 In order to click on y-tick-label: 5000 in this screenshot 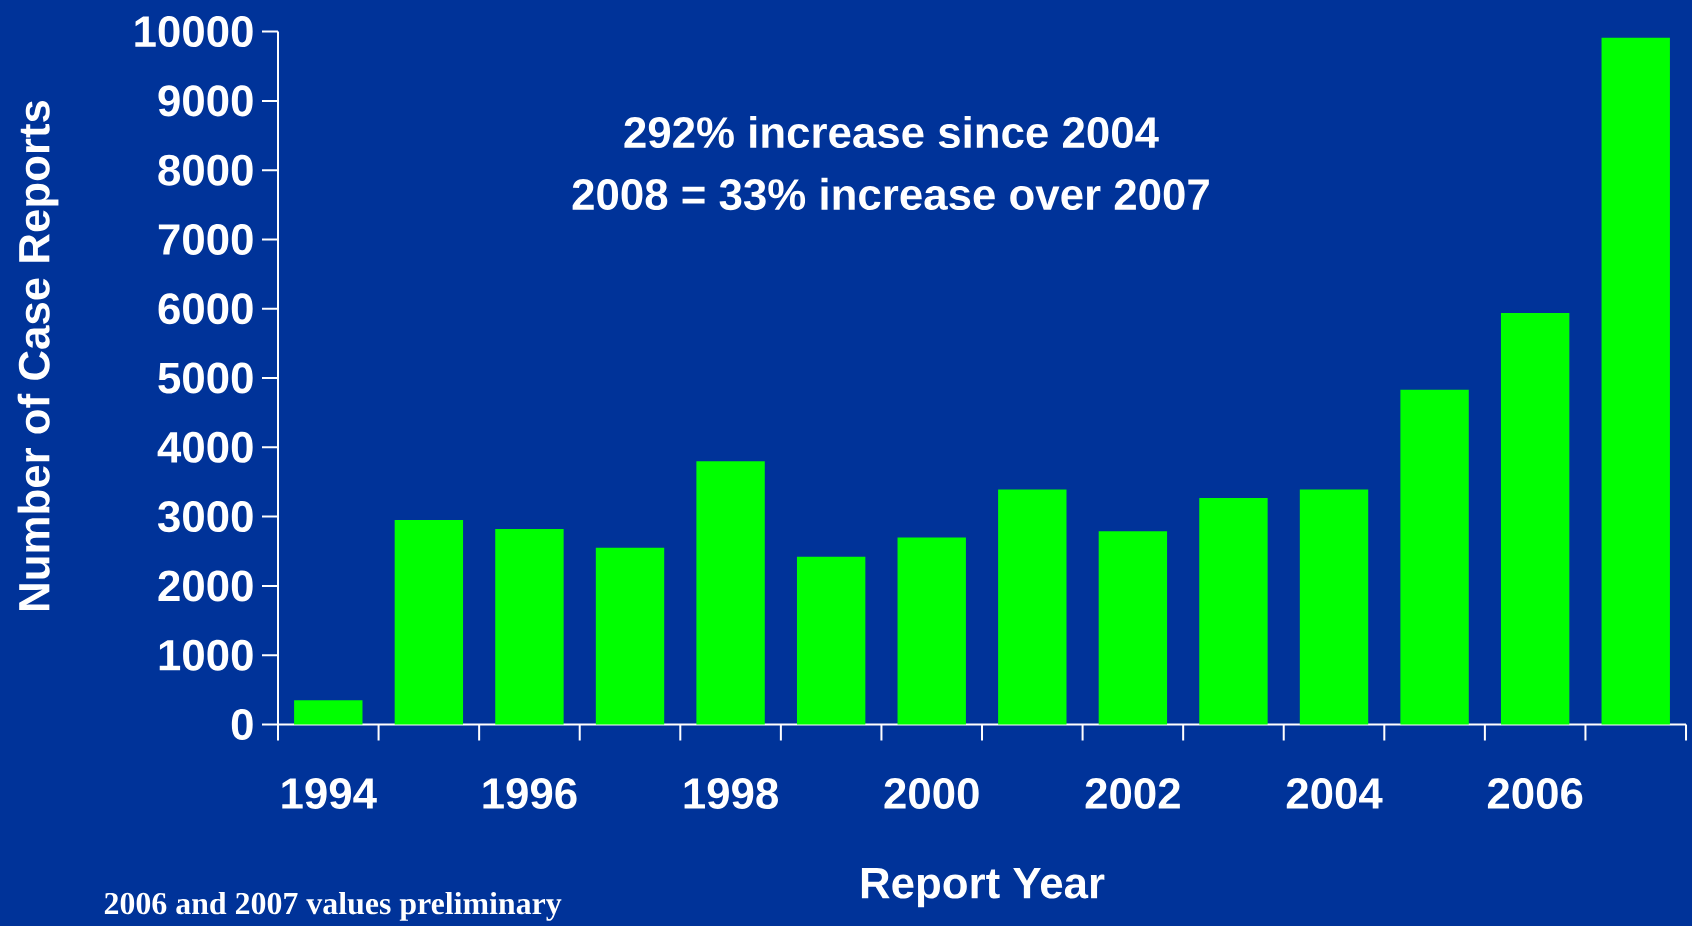, I will do `click(205, 378)`.